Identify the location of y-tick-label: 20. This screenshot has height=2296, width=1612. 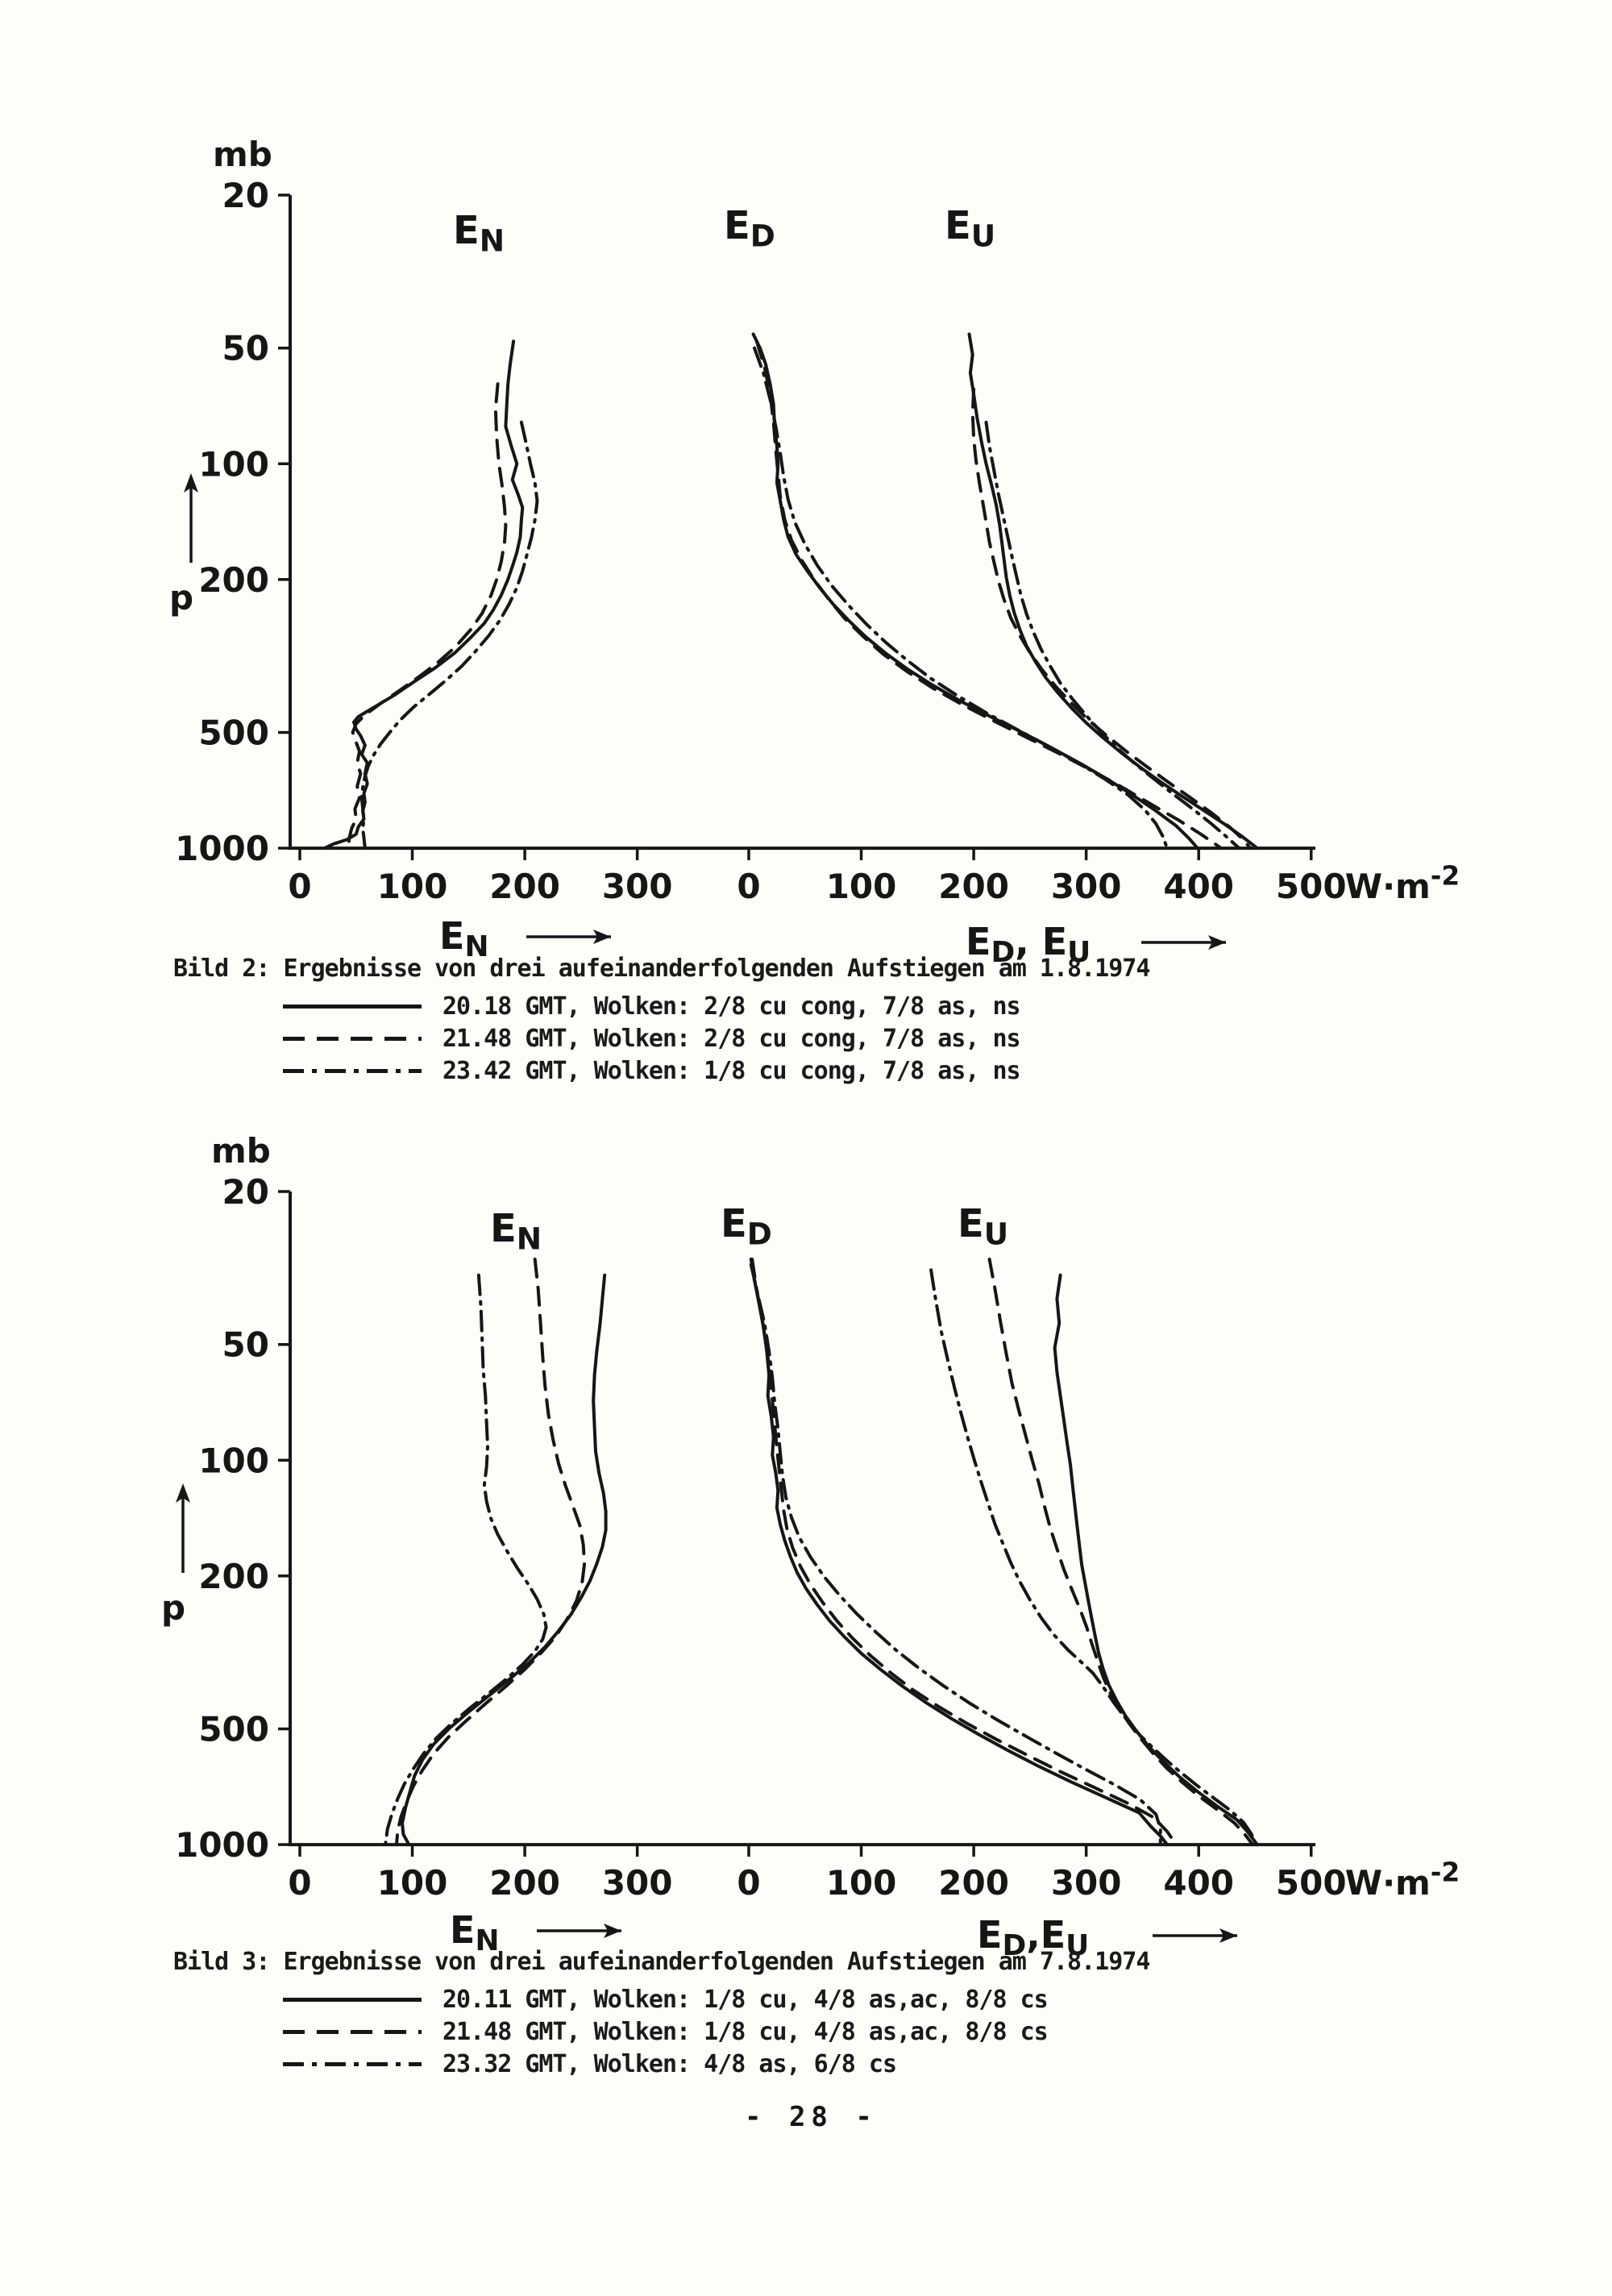
(245, 1192).